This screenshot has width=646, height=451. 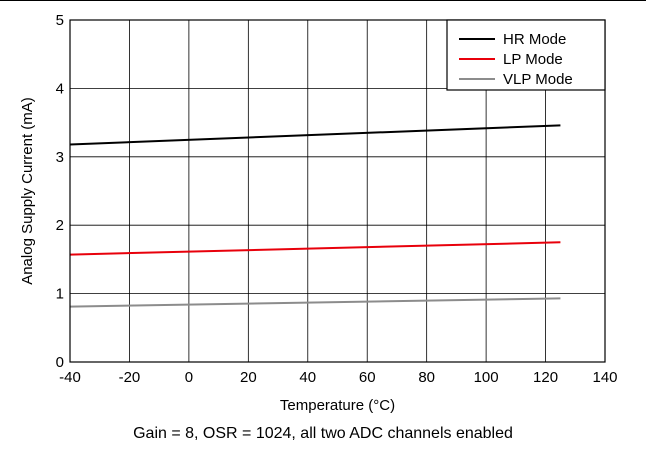 What do you see at coordinates (367, 377) in the screenshot?
I see `x-tick-label: 60` at bounding box center [367, 377].